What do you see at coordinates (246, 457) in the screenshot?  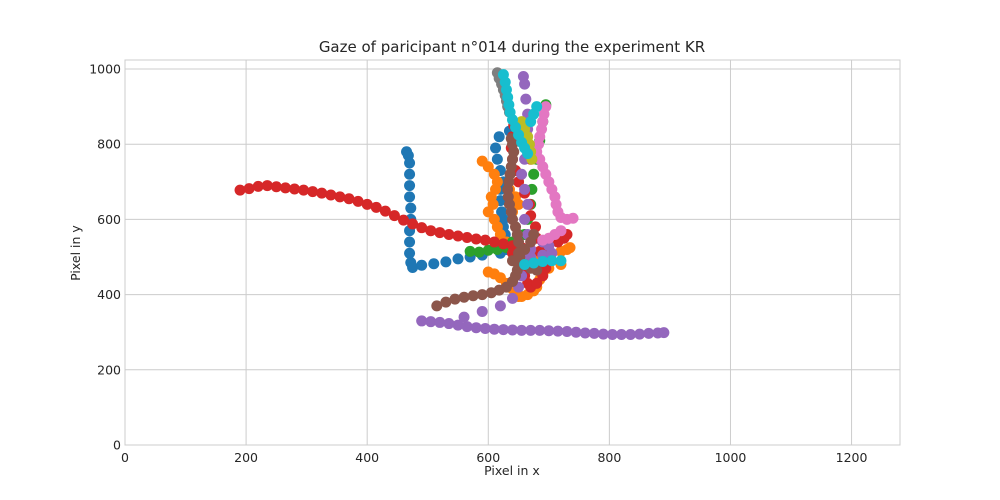 I see `x-tick-label: 200` at bounding box center [246, 457].